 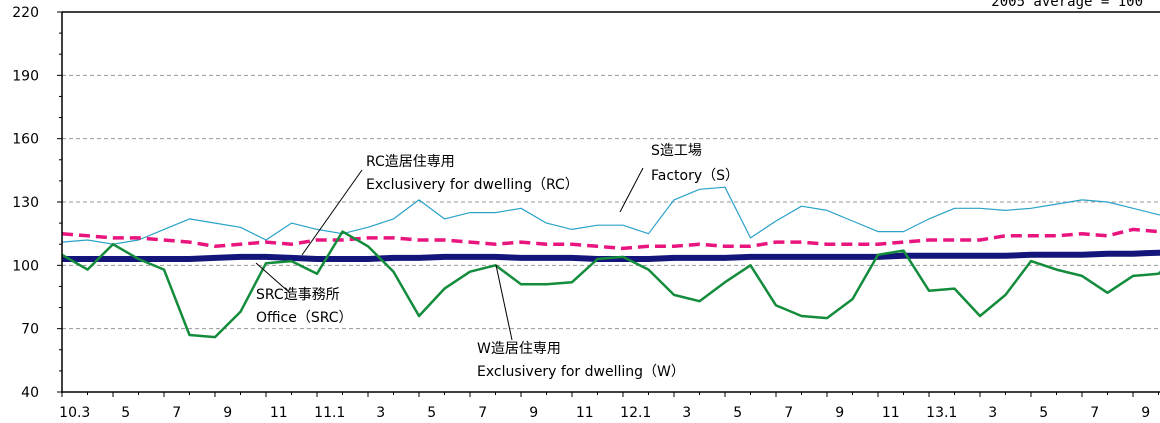 I want to click on annotation-rc-title: RC造居住専用, so click(x=410, y=162).